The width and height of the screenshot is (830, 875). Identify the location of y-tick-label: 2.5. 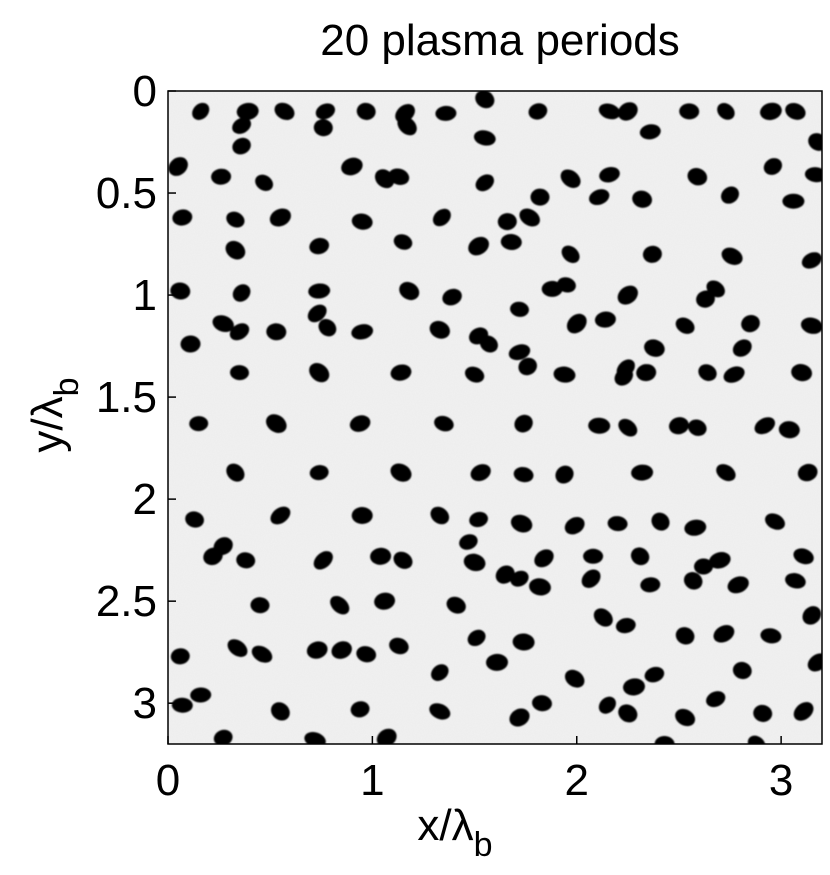
(126, 601).